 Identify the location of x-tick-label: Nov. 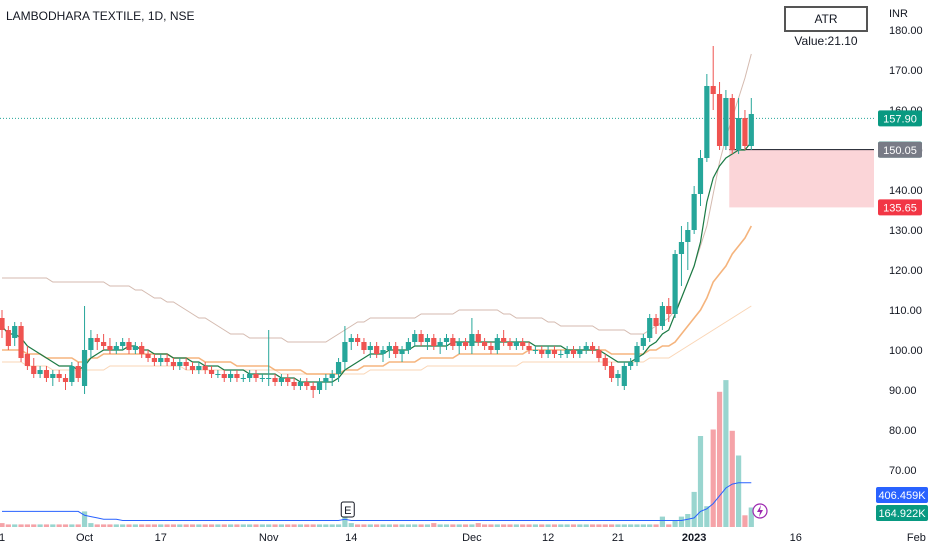
(269, 538).